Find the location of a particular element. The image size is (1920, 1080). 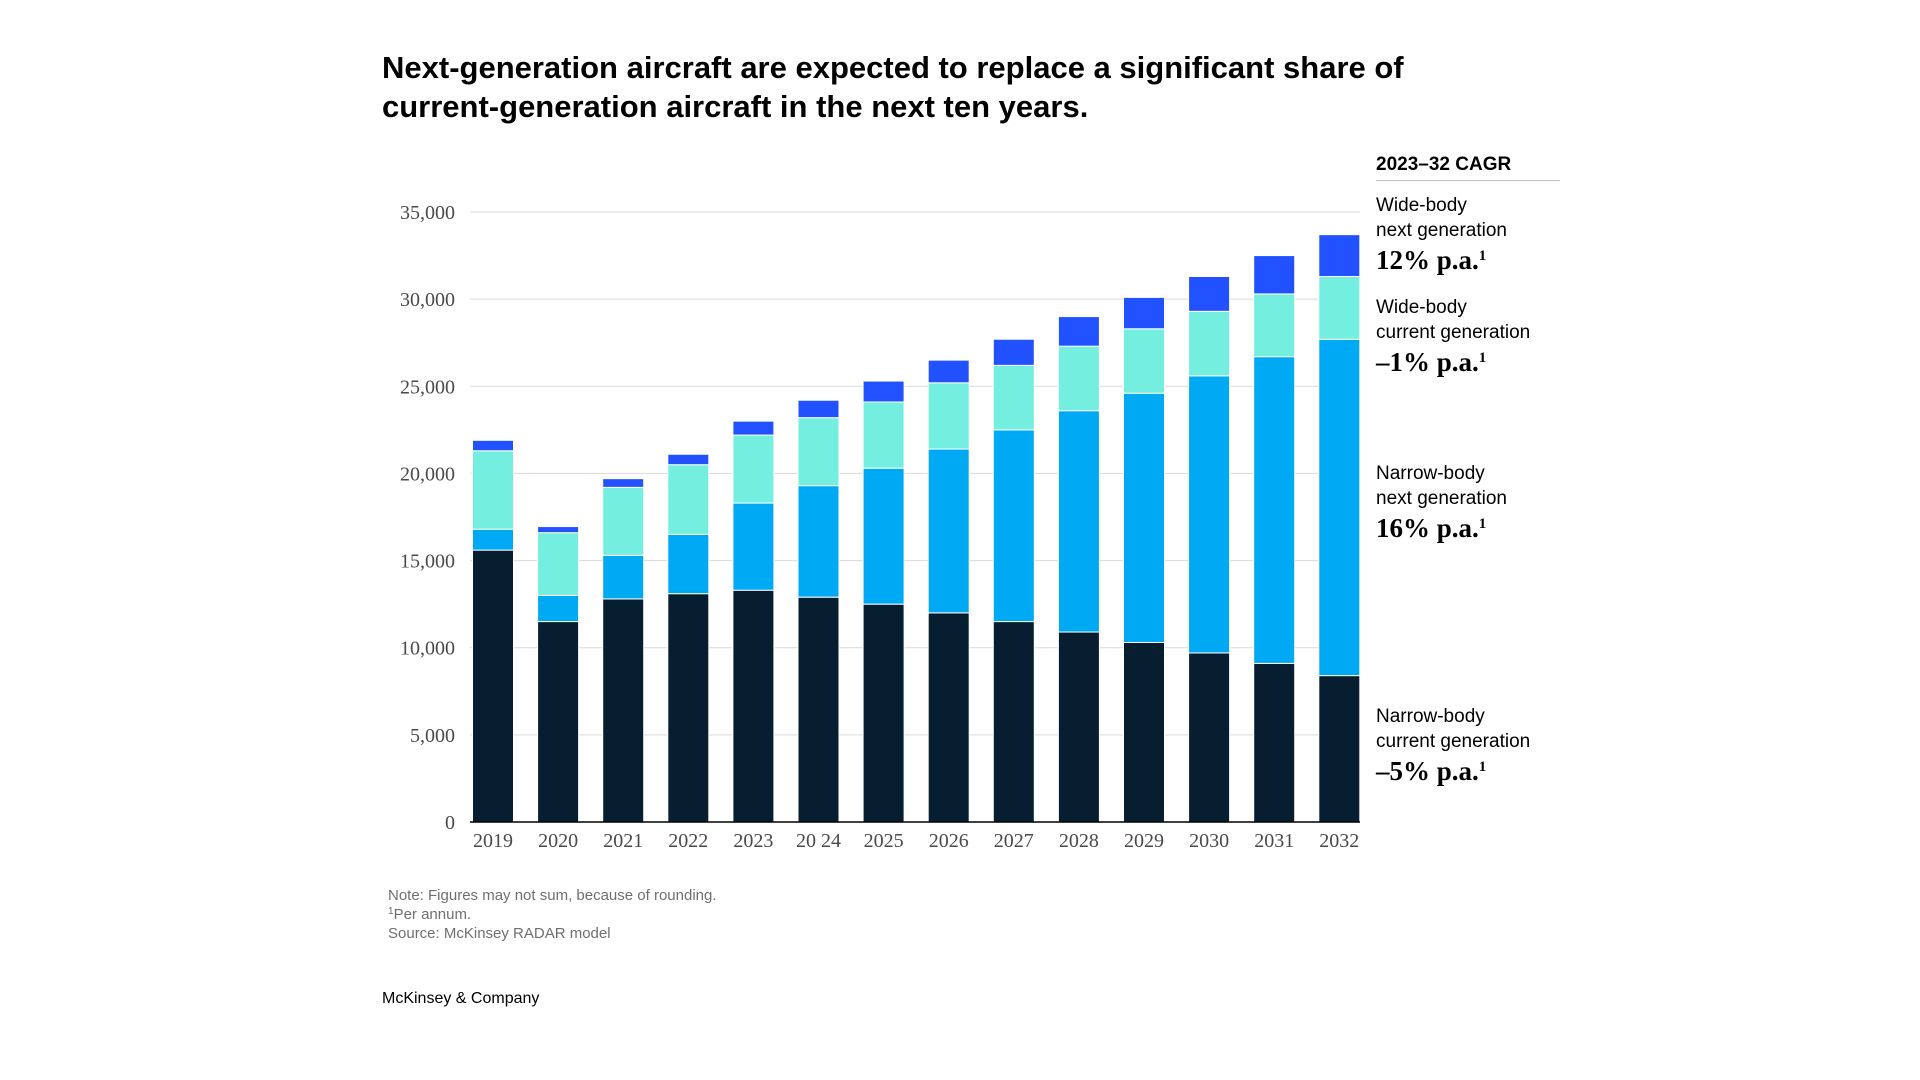

y-tick-label: 35,000 is located at coordinates (427, 213).